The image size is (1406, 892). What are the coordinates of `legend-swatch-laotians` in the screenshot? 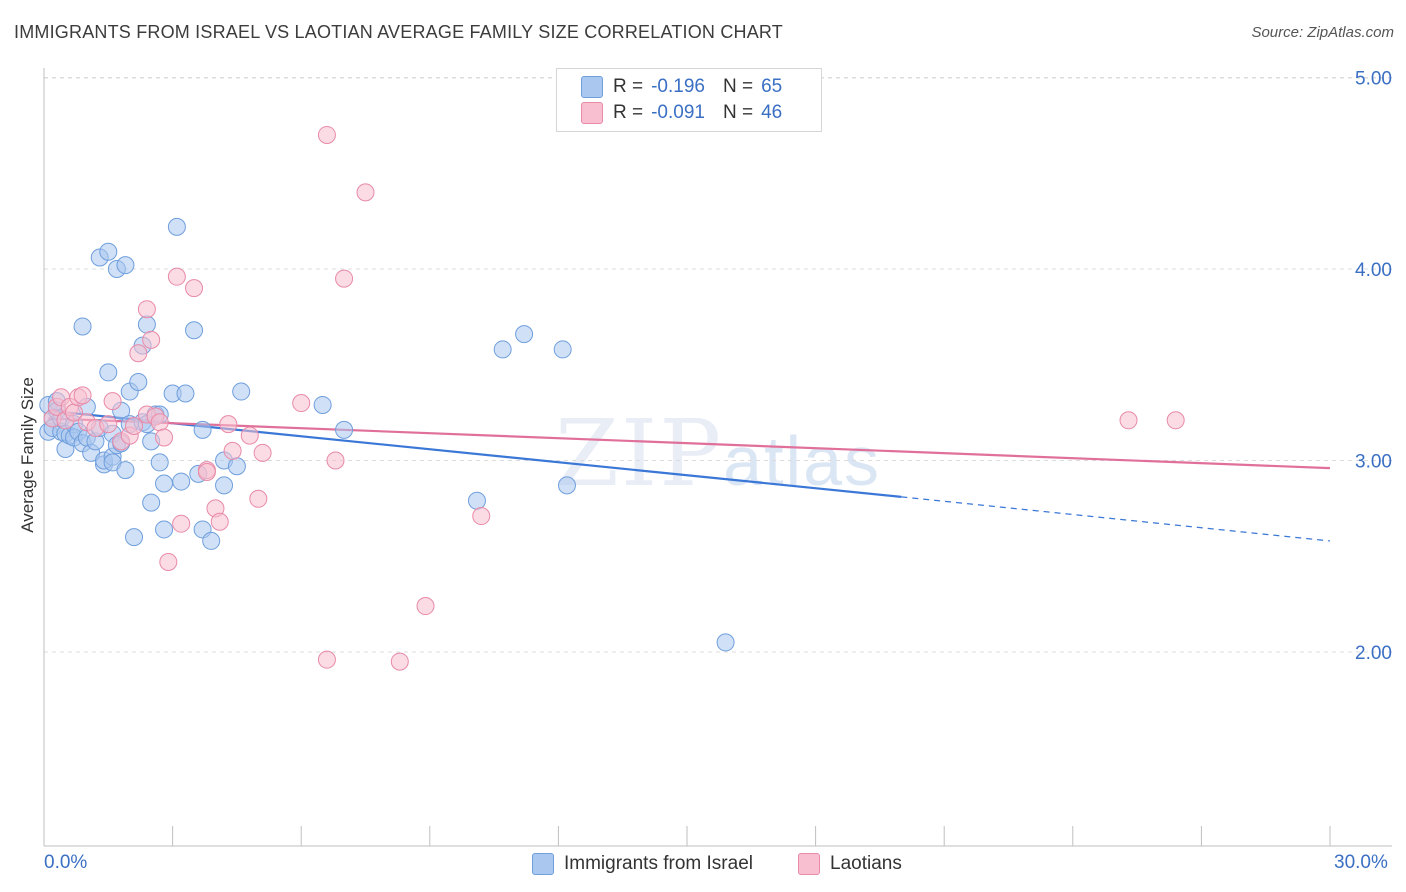 It's located at (592, 113).